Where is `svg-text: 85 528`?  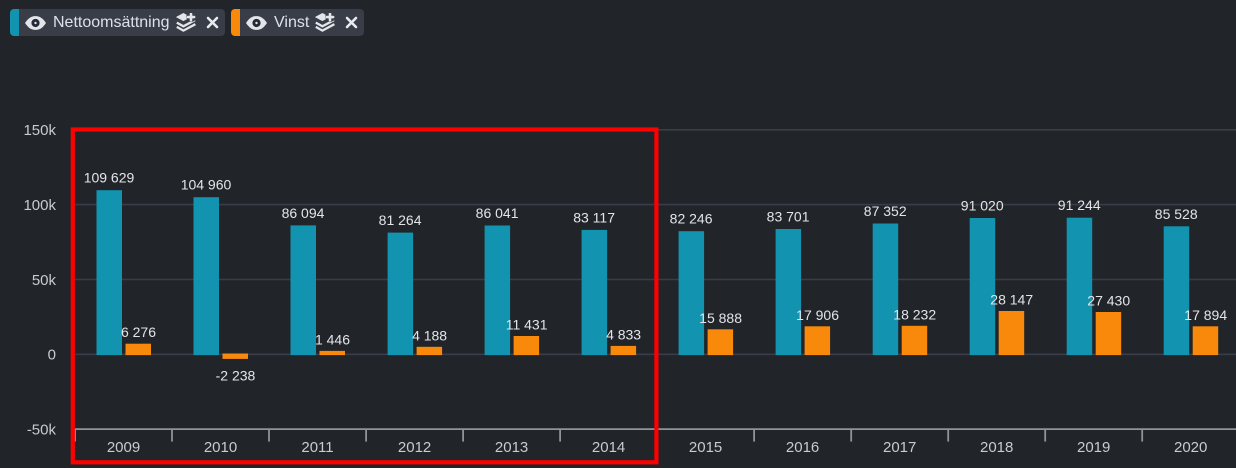 svg-text: 85 528 is located at coordinates (1176, 214).